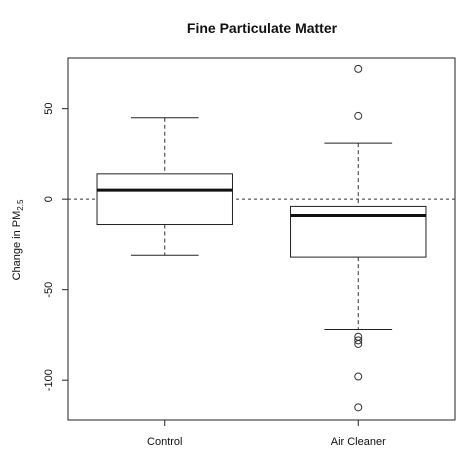  Describe the element at coordinates (266, 434) in the screenshot. I see `x-axis: Control Air Cleaner` at that location.